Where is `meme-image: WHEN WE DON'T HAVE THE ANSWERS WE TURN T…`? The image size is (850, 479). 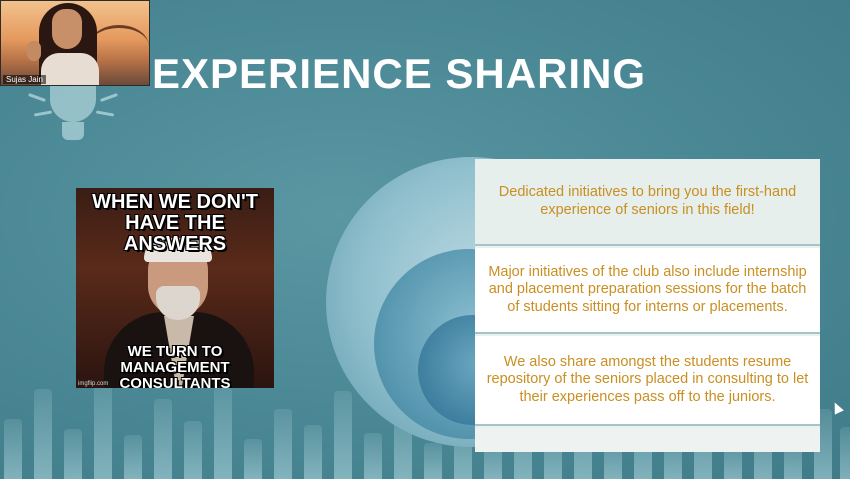 meme-image: WHEN WE DON'T HAVE THE ANSWERS WE TURN T… is located at coordinates (175, 288).